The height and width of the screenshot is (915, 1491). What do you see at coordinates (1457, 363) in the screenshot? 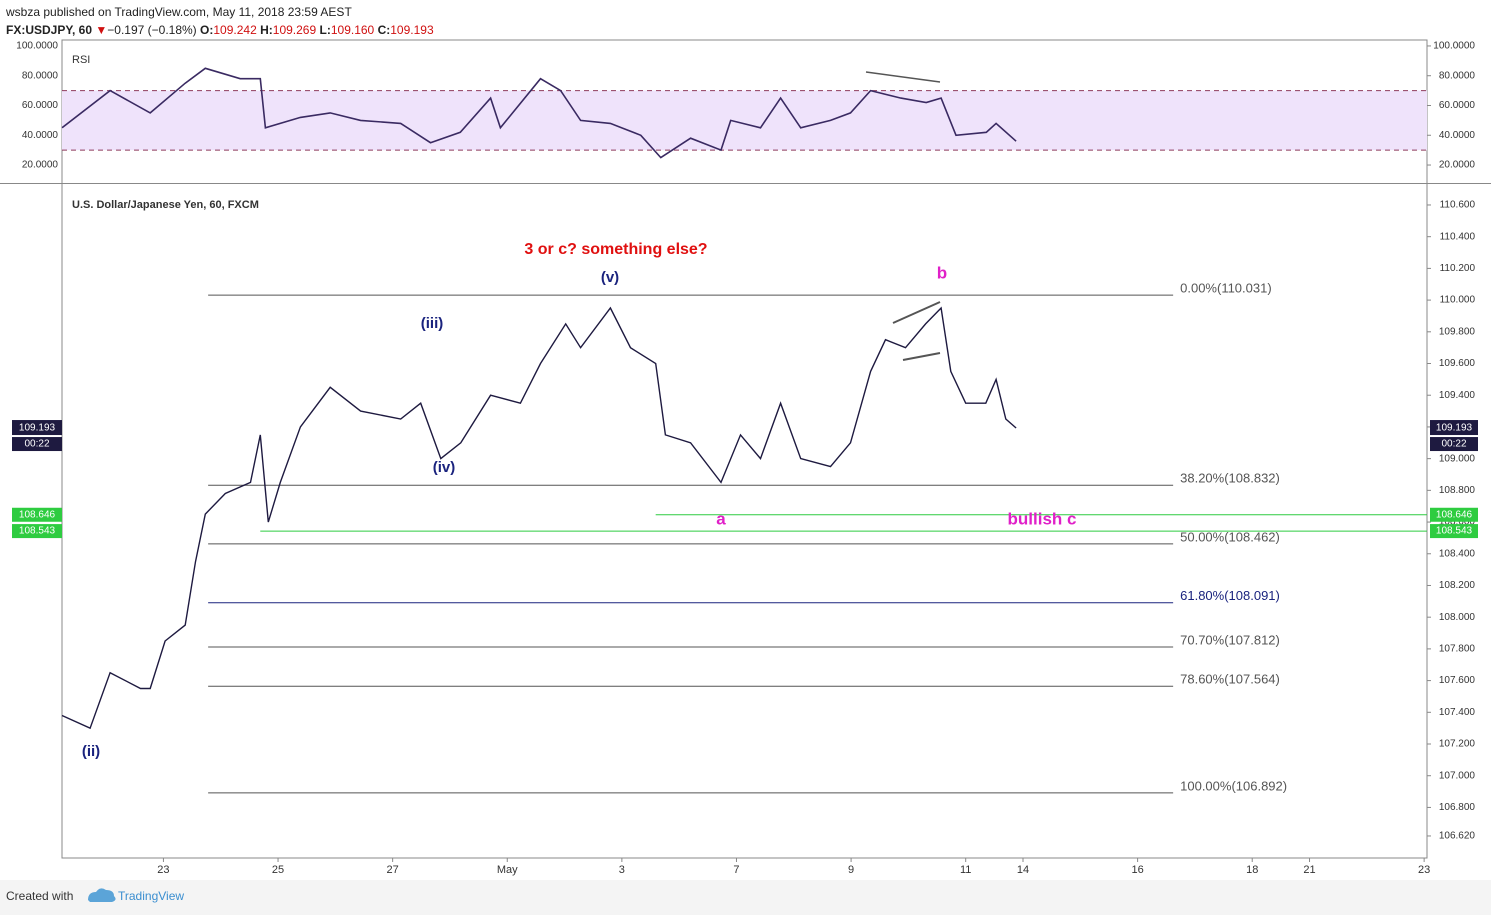
I see `y-tick-label: 109.600` at bounding box center [1457, 363].